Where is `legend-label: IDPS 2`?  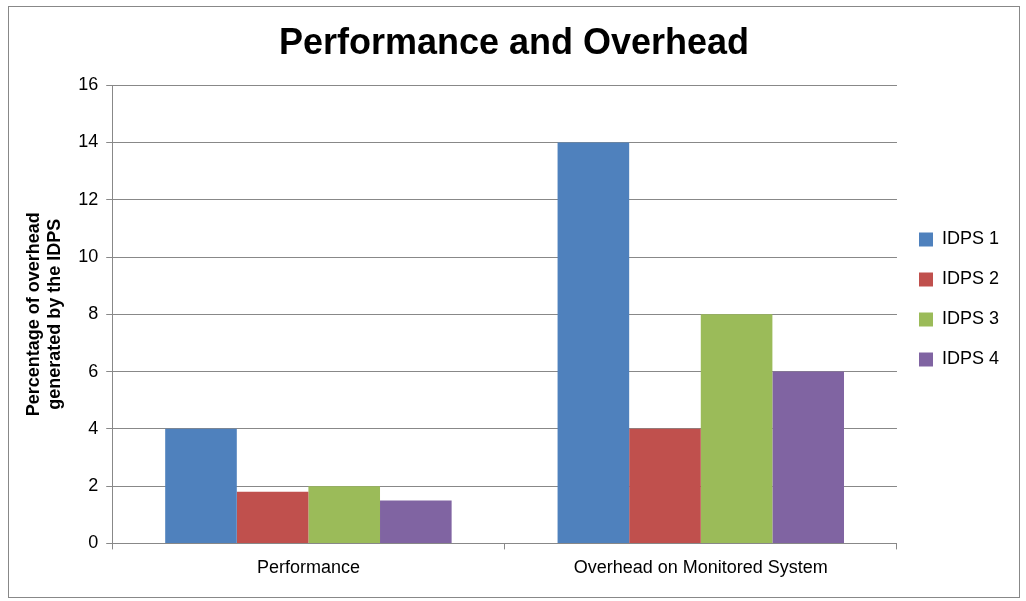
legend-label: IDPS 2 is located at coordinates (970, 278).